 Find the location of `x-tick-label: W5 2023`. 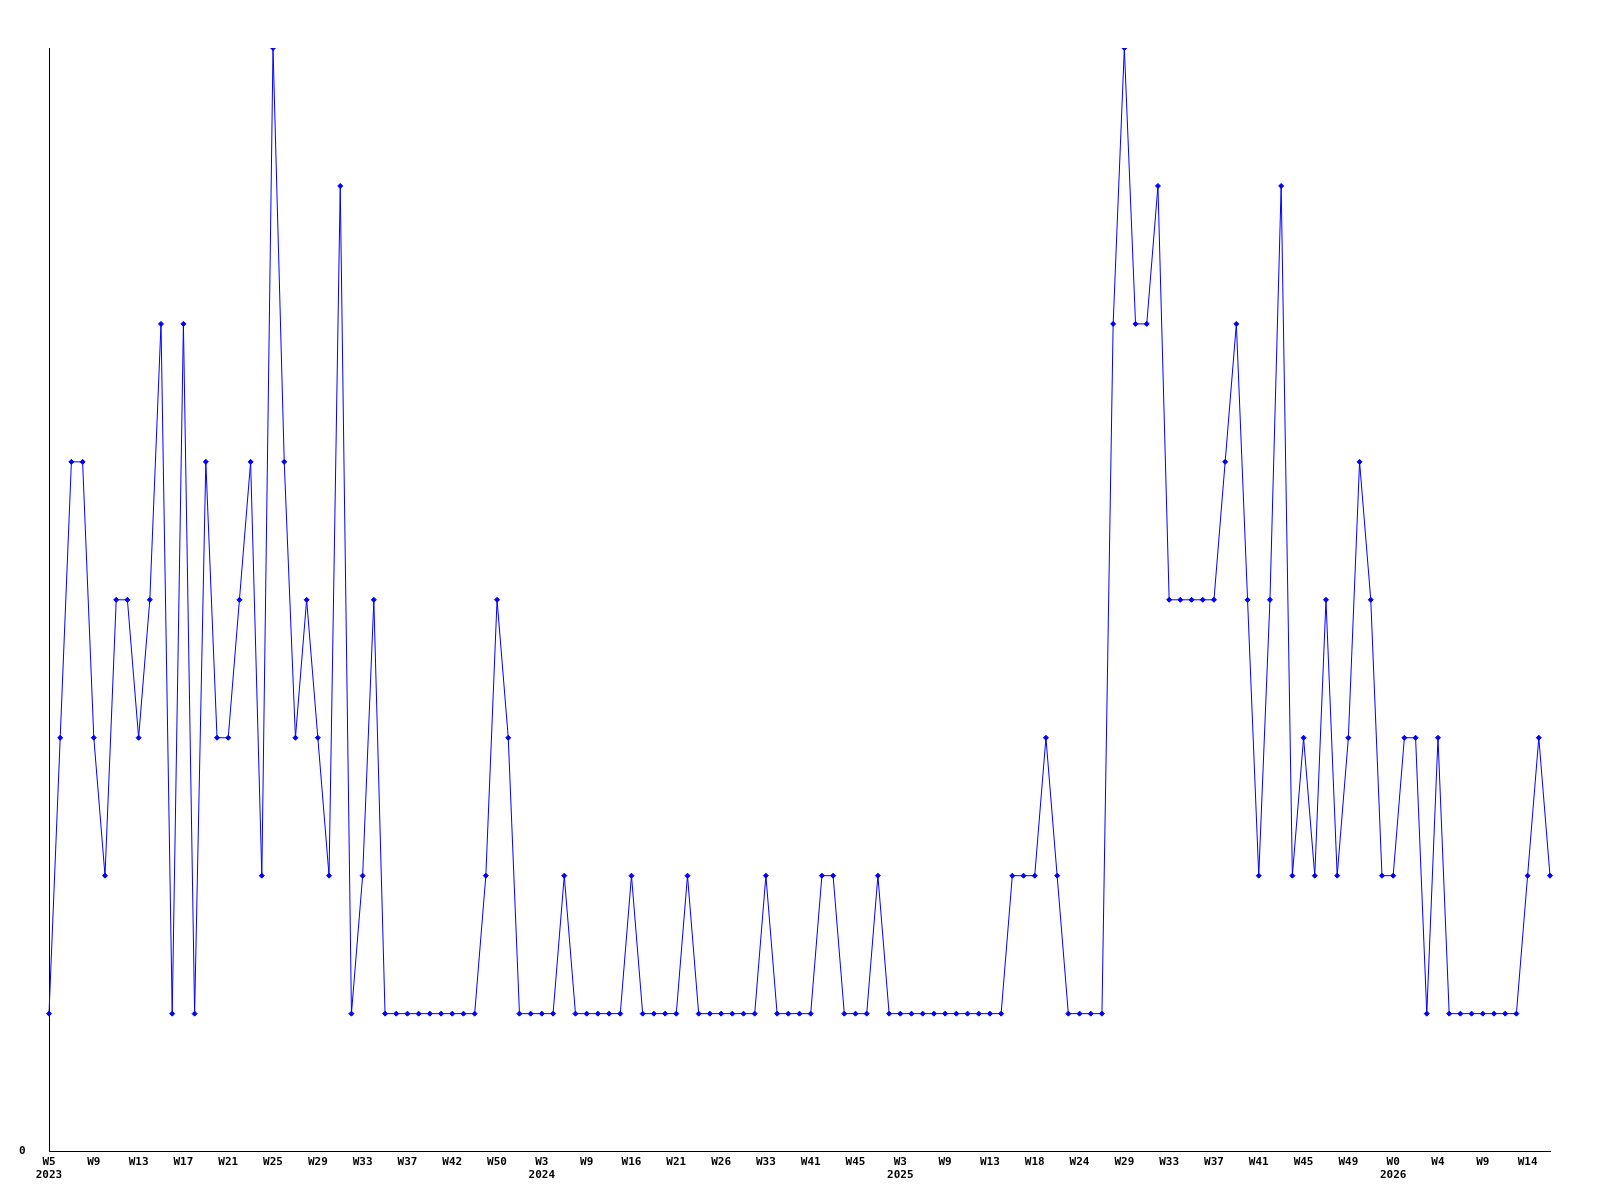

x-tick-label: W5 2023 is located at coordinates (49, 1168).